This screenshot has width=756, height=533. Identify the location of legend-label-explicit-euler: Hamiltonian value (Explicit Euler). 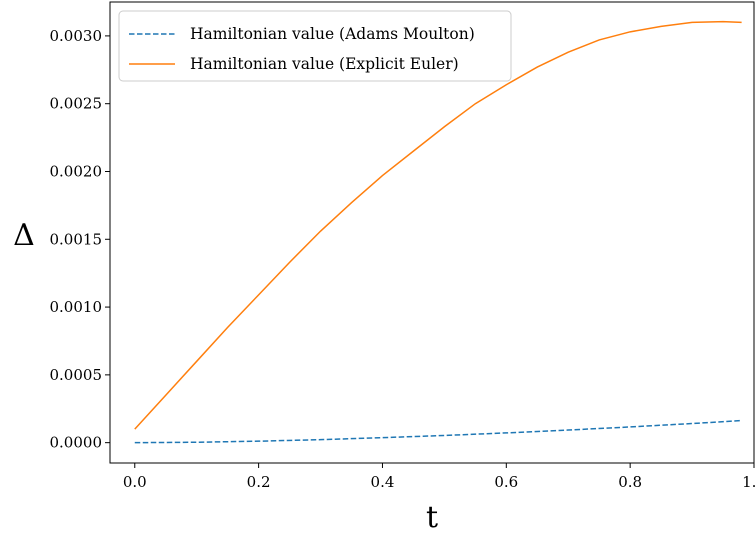
(324, 64).